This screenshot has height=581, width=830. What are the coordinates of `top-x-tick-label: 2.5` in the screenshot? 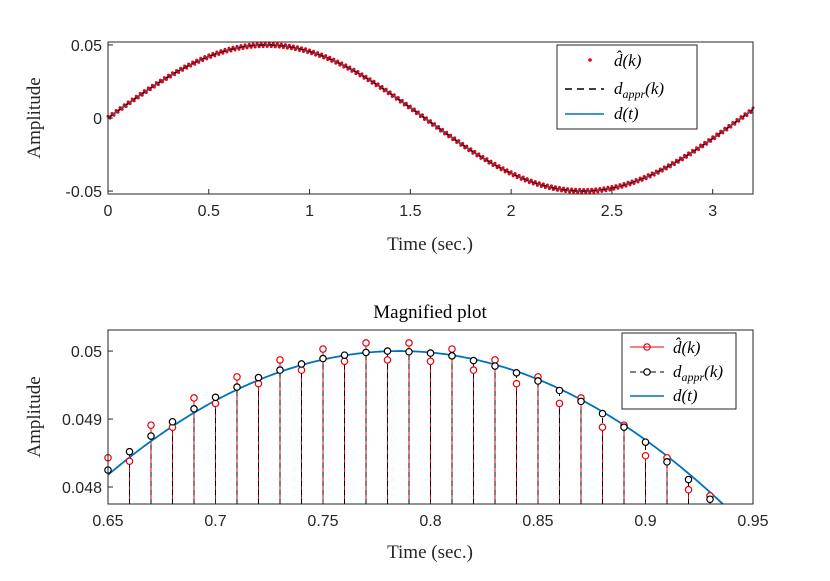 It's located at (612, 211).